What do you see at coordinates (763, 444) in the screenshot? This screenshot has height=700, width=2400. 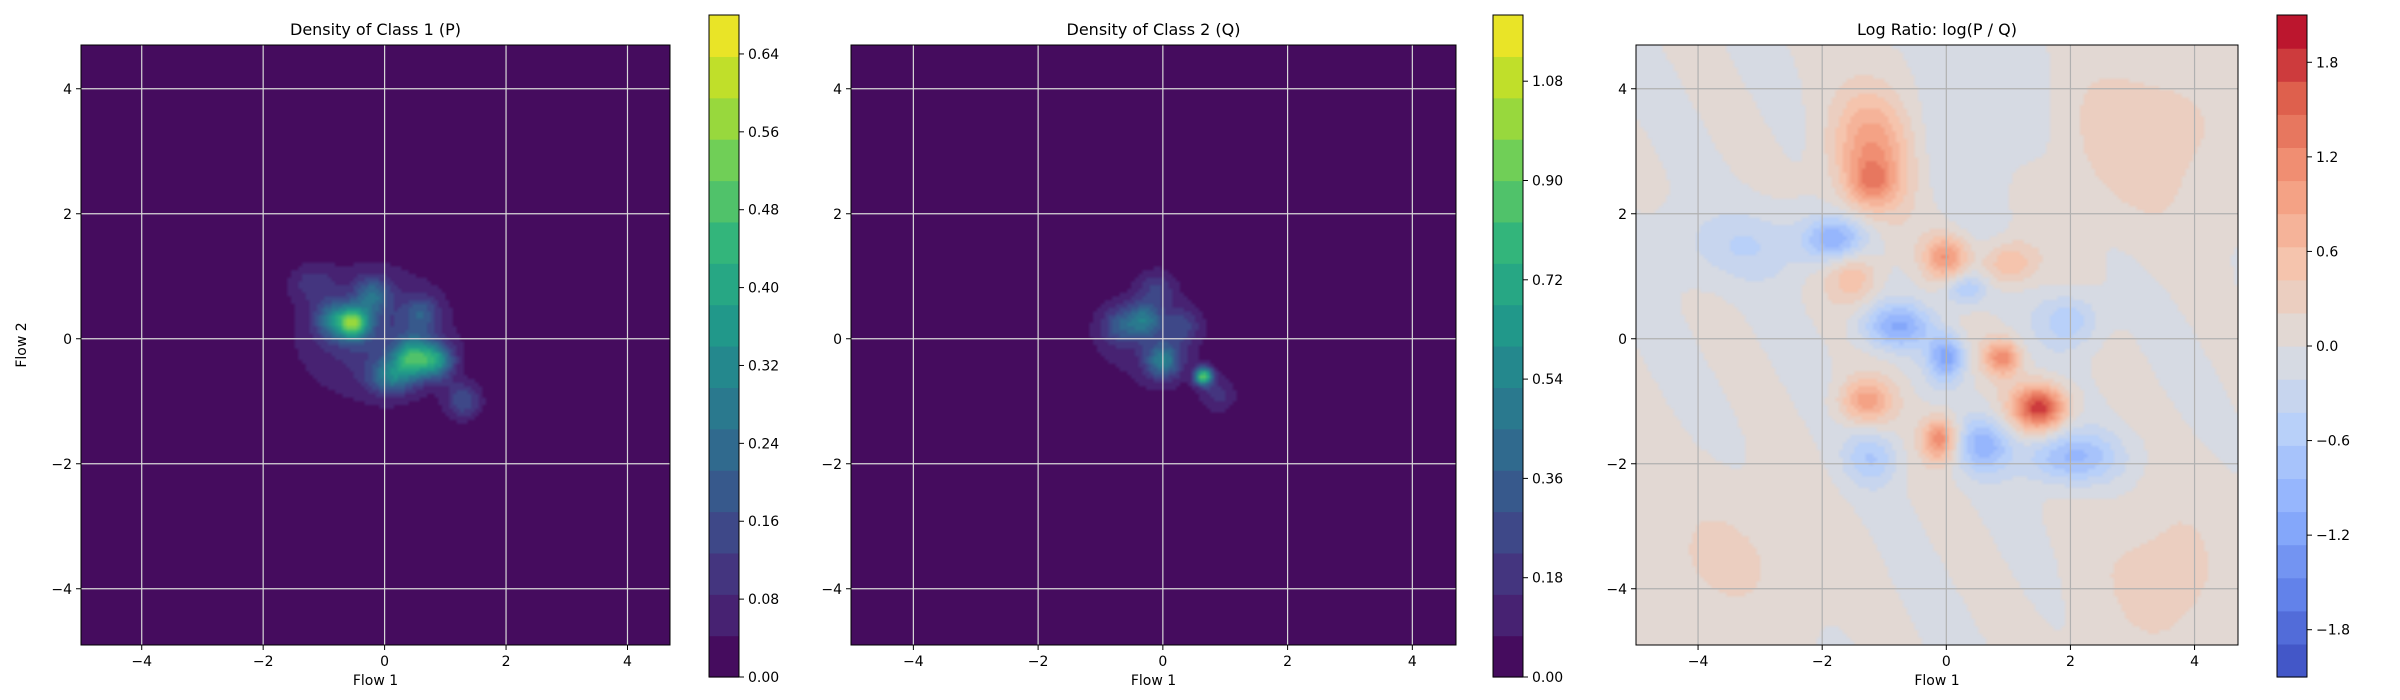 I see `colorbar-tick-label: 0.24` at bounding box center [763, 444].